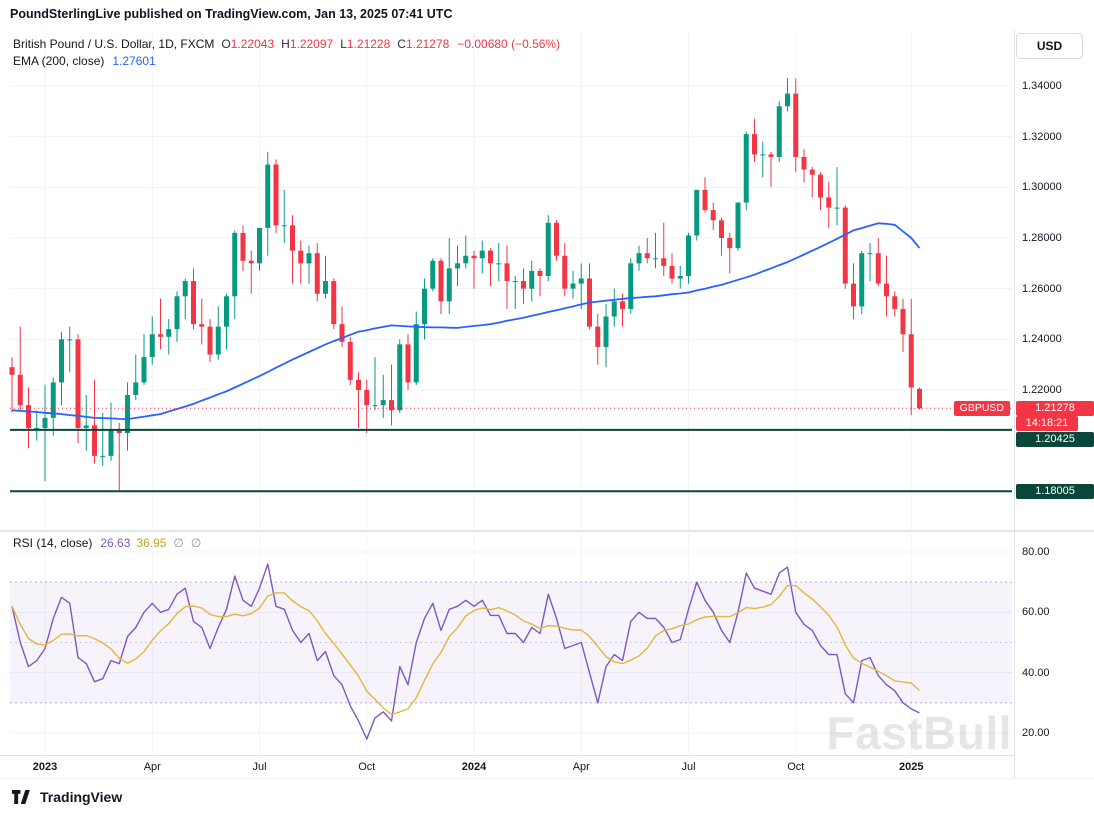 The height and width of the screenshot is (815, 1094). I want to click on rsi-label: RSI (14, close), so click(53, 543).